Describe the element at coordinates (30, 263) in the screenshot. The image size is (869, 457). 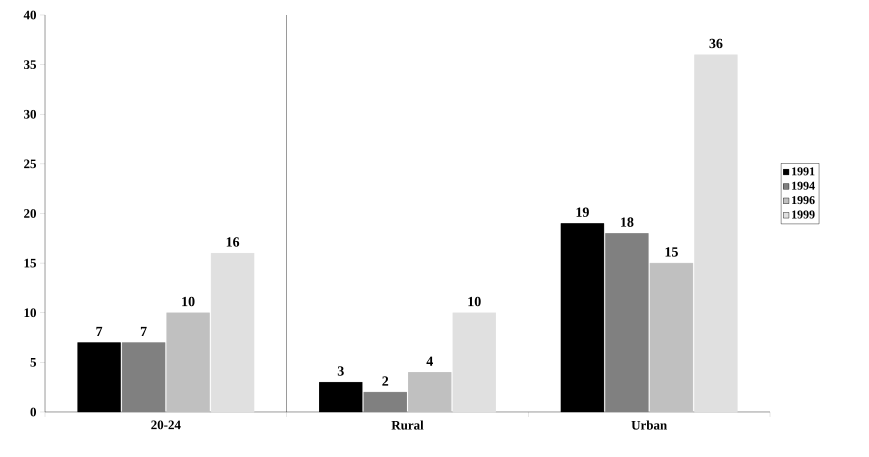
I see `y-tick-label: 15` at that location.